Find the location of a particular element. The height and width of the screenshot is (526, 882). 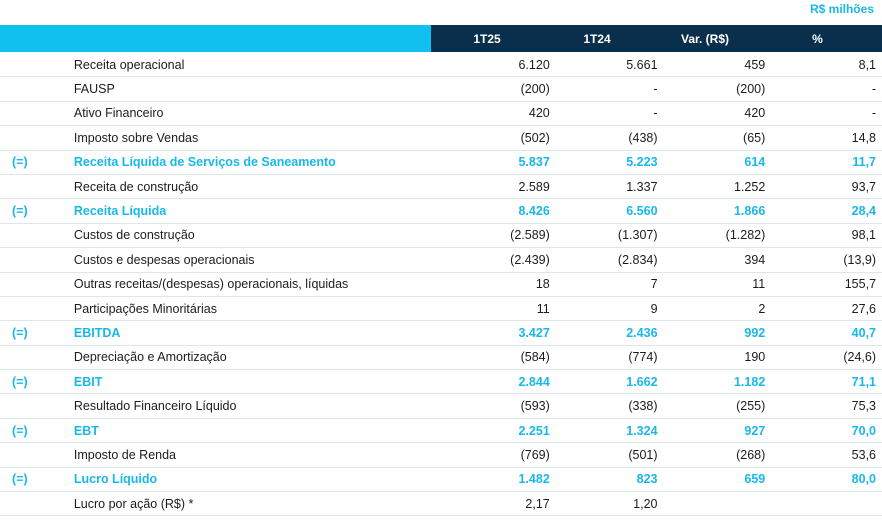

value-1t25: 2.589 is located at coordinates (534, 186).